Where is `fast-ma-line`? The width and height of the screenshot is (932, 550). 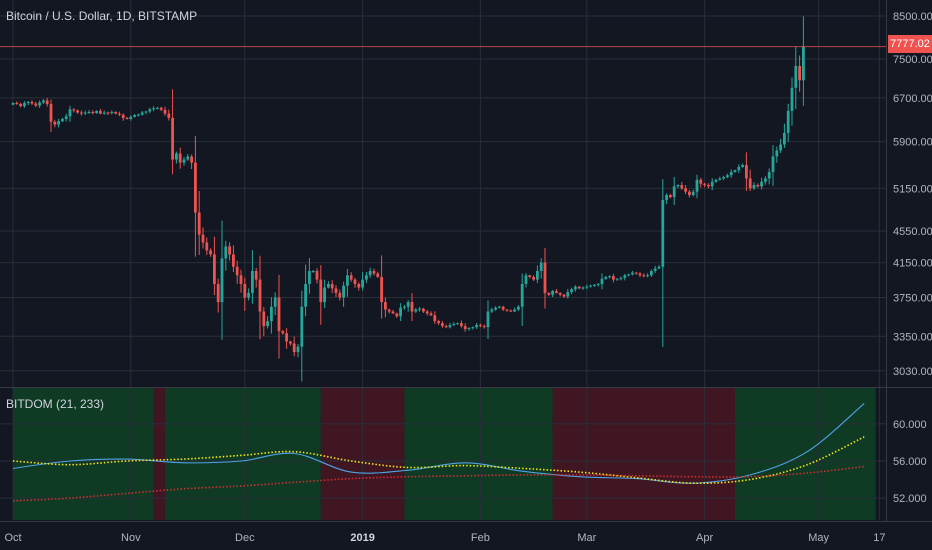
fast-ma-line is located at coordinates (438, 460).